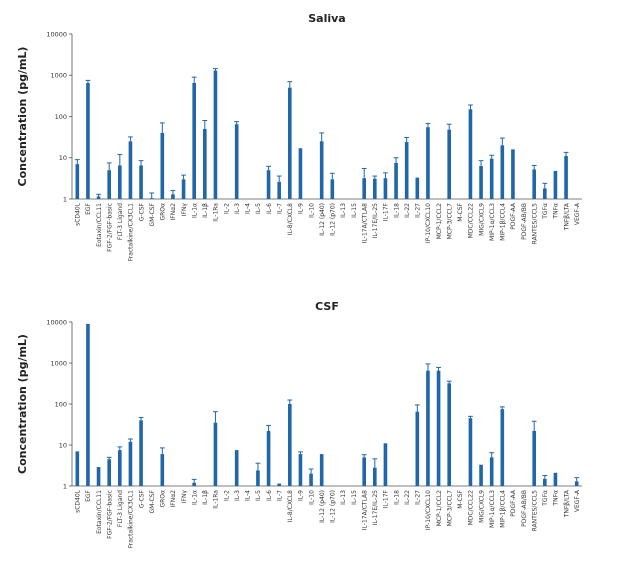  Describe the element at coordinates (56, 34) in the screenshot. I see `y-tick-label: 10000` at that location.